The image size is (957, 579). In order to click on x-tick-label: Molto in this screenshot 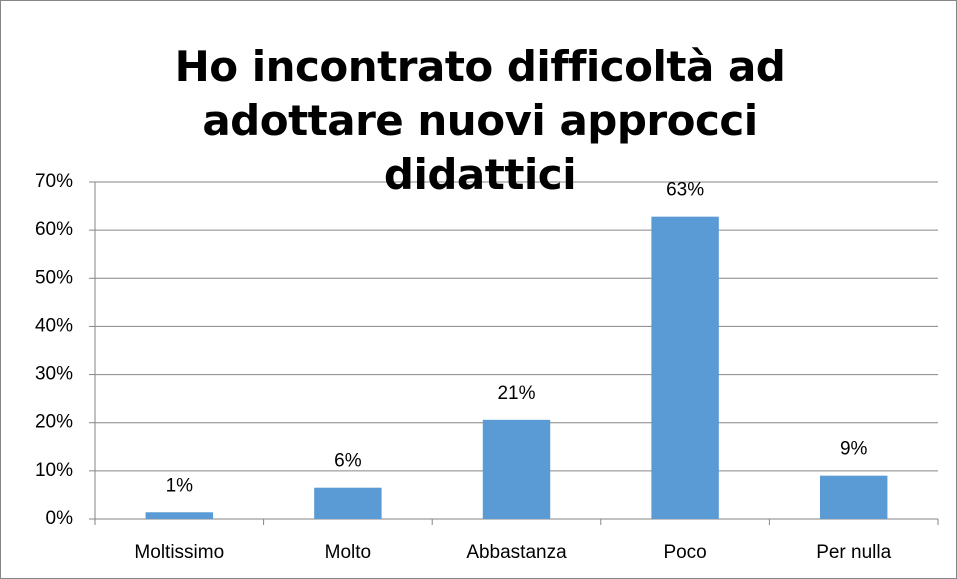, I will do `click(348, 552)`.